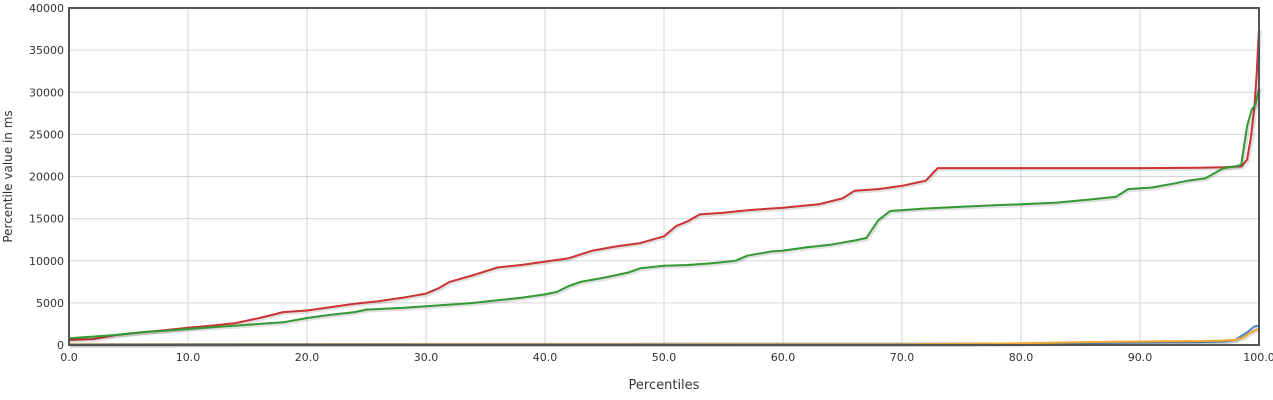 The height and width of the screenshot is (400, 1273). Describe the element at coordinates (426, 357) in the screenshot. I see `x-tick-label: 30.0` at that location.